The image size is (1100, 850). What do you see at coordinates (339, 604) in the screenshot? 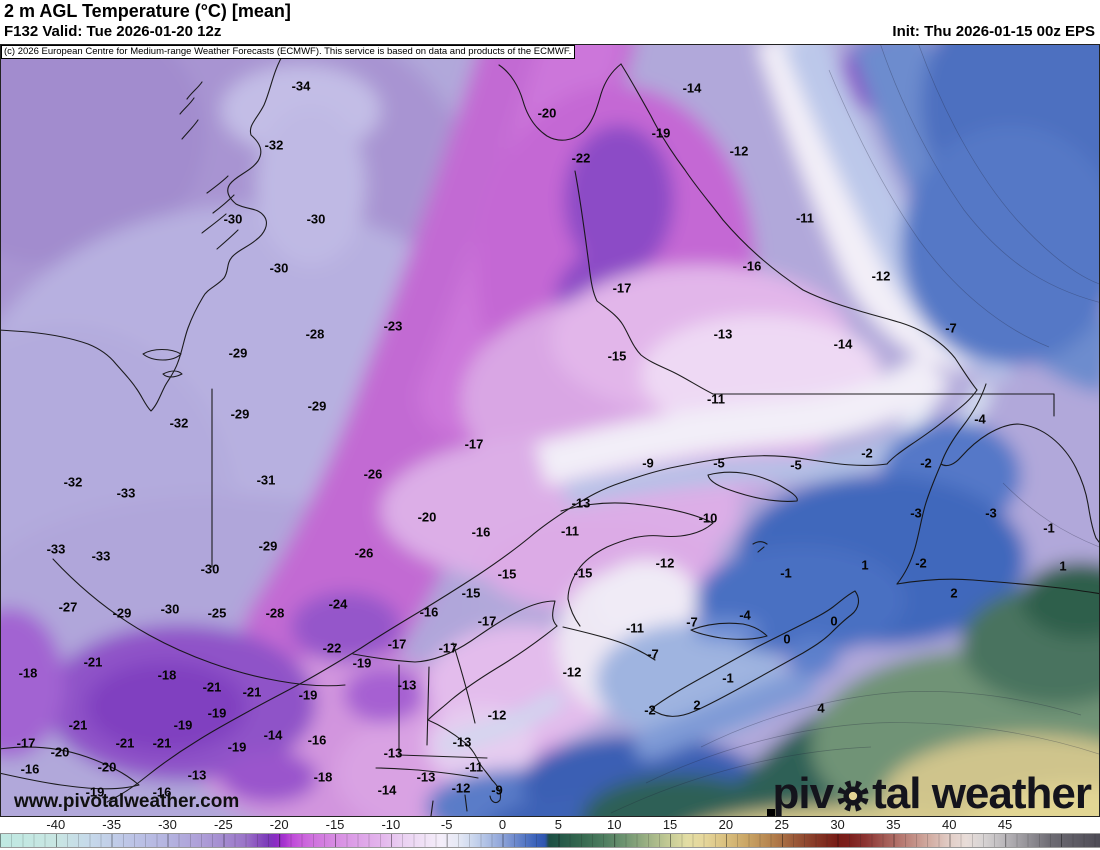
I see `temp-label: -24` at bounding box center [339, 604].